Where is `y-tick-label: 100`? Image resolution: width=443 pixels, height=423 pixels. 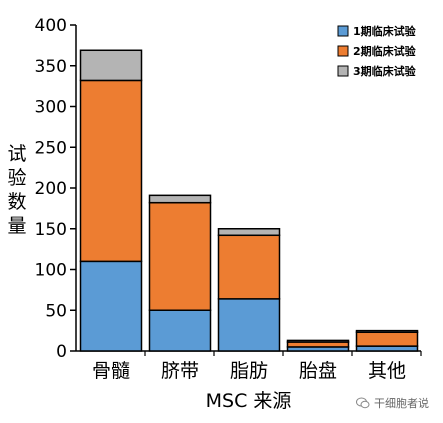
y-tick-label: 100 is located at coordinates (51, 271).